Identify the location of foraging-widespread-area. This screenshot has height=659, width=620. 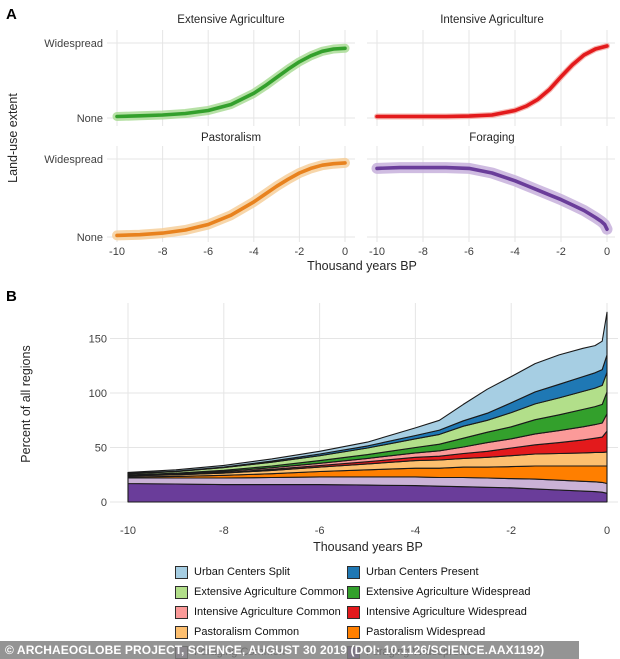
(367, 492).